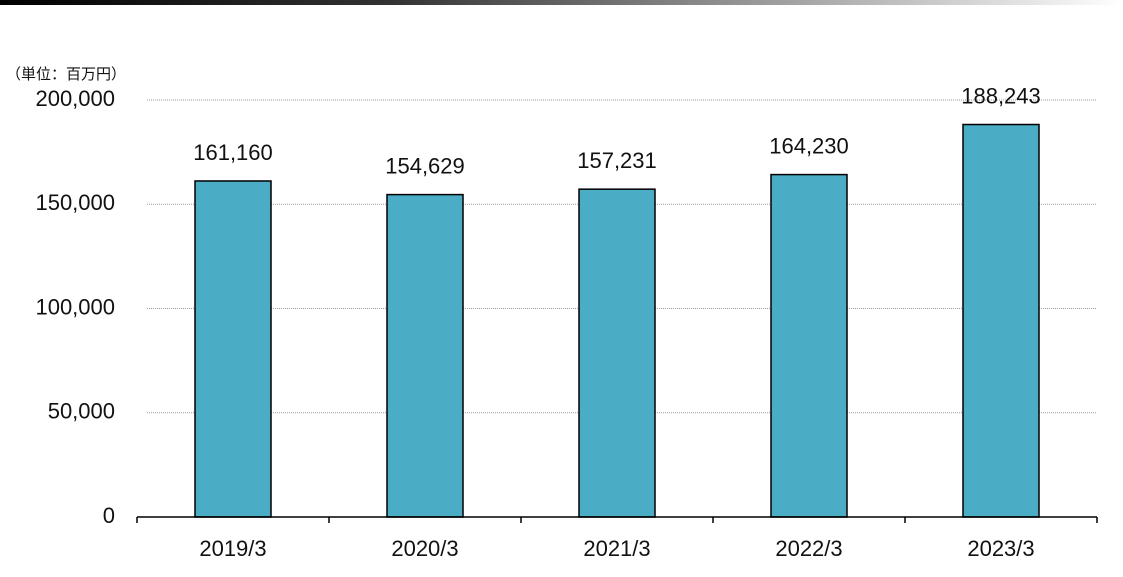 This screenshot has height=577, width=1123. Describe the element at coordinates (425, 165) in the screenshot. I see `value-label: 154,629` at that location.